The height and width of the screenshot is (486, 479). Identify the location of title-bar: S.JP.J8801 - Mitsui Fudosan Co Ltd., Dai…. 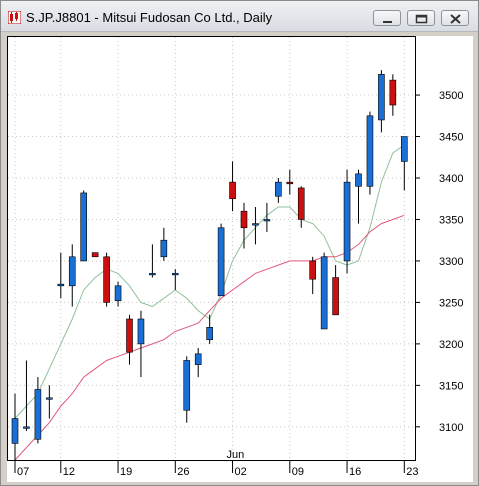
(239, 16).